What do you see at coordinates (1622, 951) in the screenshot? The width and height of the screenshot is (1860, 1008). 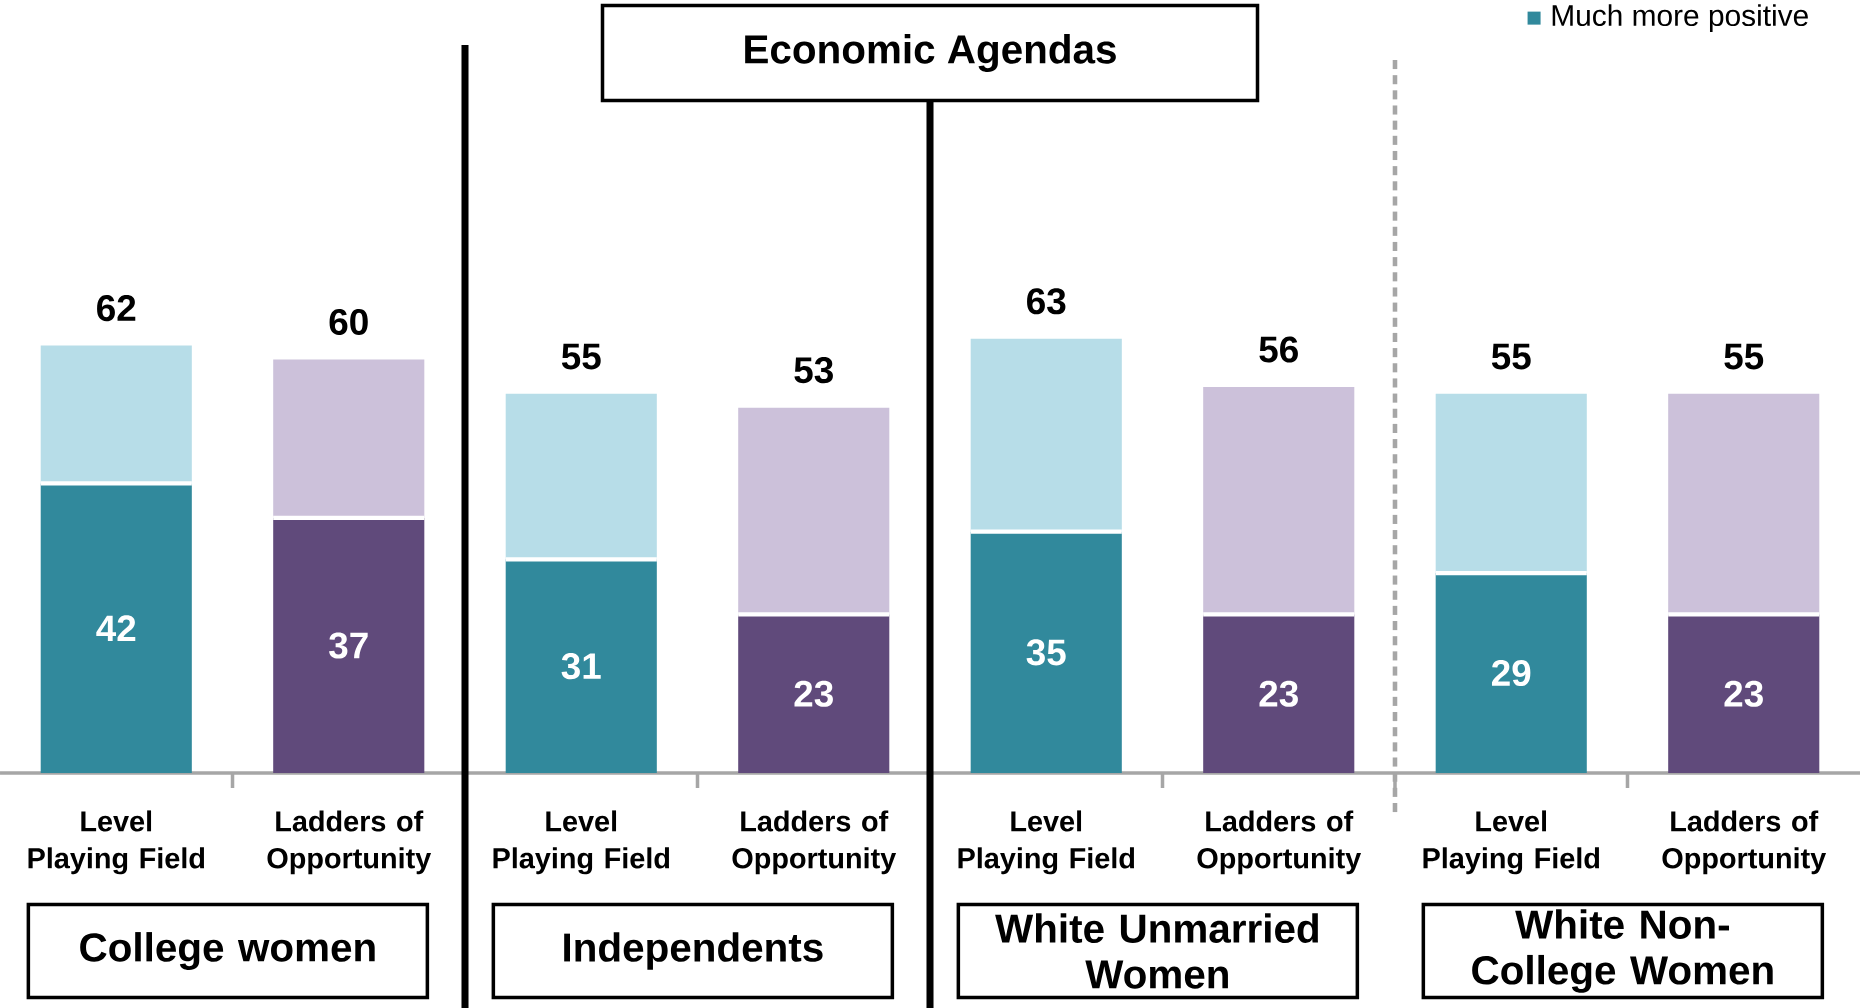 I see `text: White Non-College Women` at bounding box center [1622, 951].